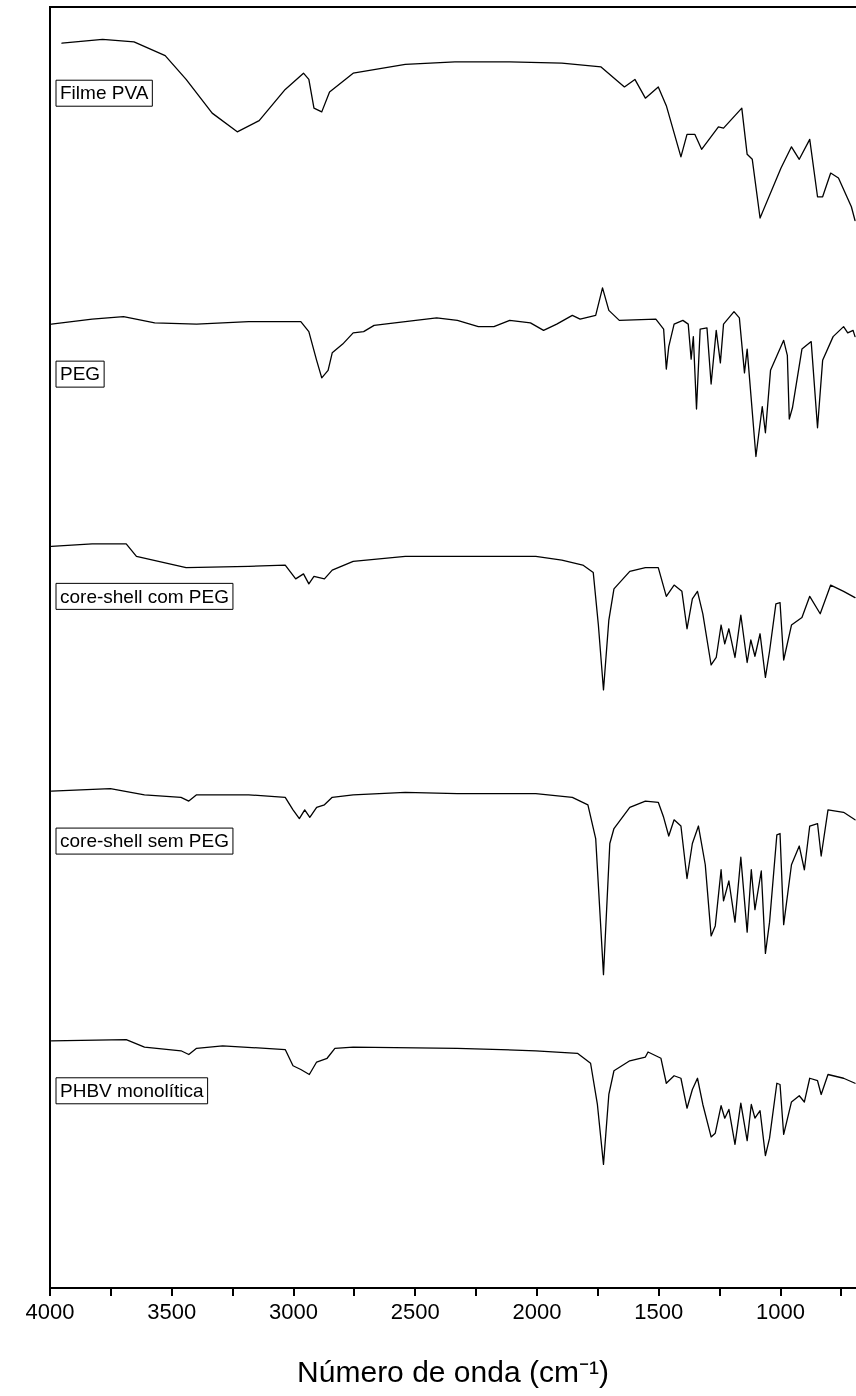  Describe the element at coordinates (293, 1312) in the screenshot. I see `x-tick-label: 3000` at that location.